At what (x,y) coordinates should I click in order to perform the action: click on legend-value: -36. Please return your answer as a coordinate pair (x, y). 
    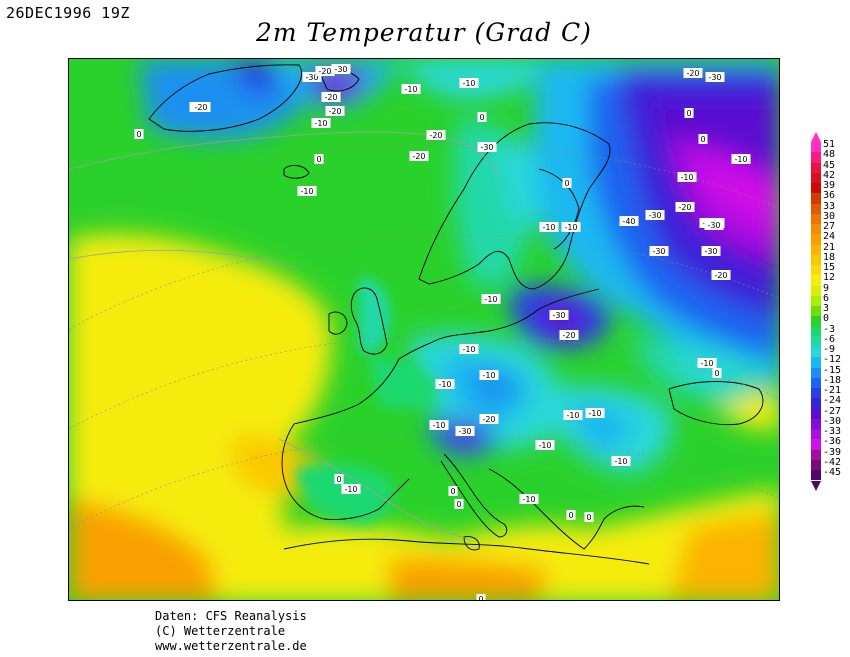
    Looking at the image, I should click on (832, 442).